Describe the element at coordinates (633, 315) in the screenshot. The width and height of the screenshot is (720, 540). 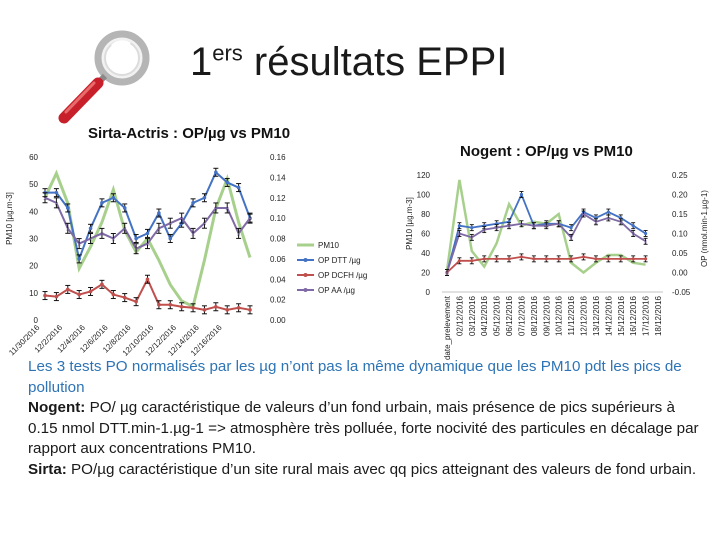
I see `nogent-x-tick: 16/12/2016` at that location.